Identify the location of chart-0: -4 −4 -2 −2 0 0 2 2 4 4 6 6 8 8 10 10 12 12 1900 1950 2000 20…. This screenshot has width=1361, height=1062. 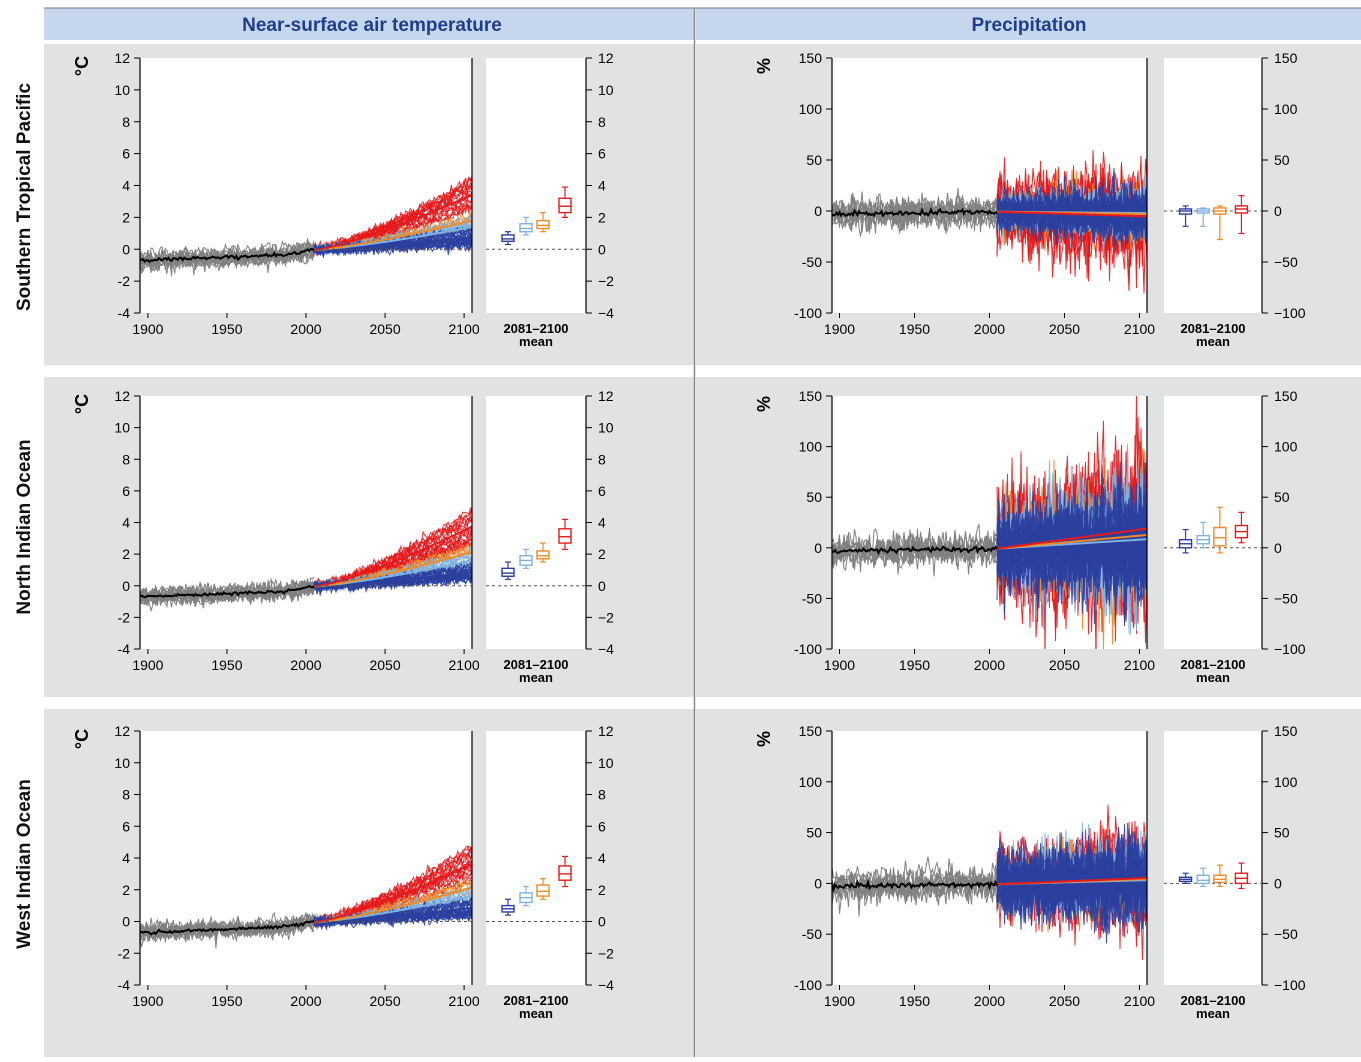
(343, 199).